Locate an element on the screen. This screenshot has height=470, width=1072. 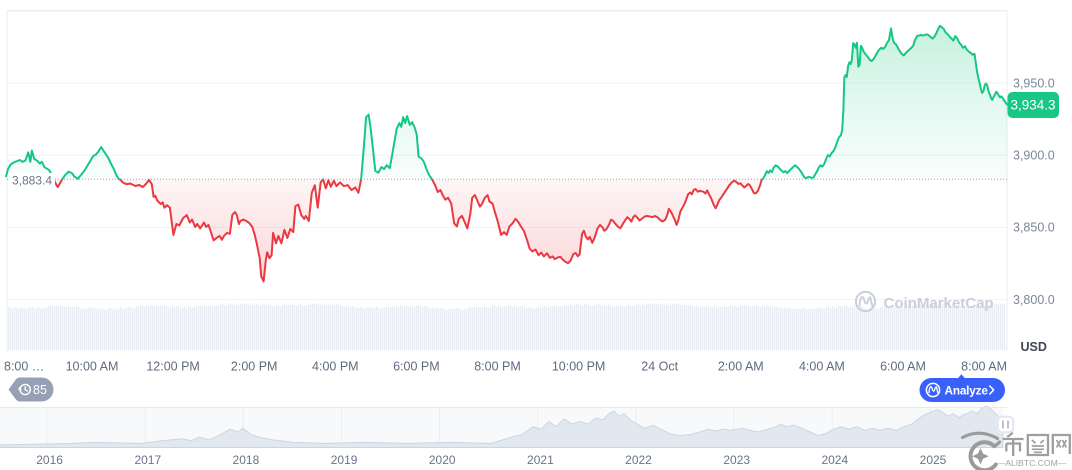
svg-text: 3,883.4 is located at coordinates (32, 180).